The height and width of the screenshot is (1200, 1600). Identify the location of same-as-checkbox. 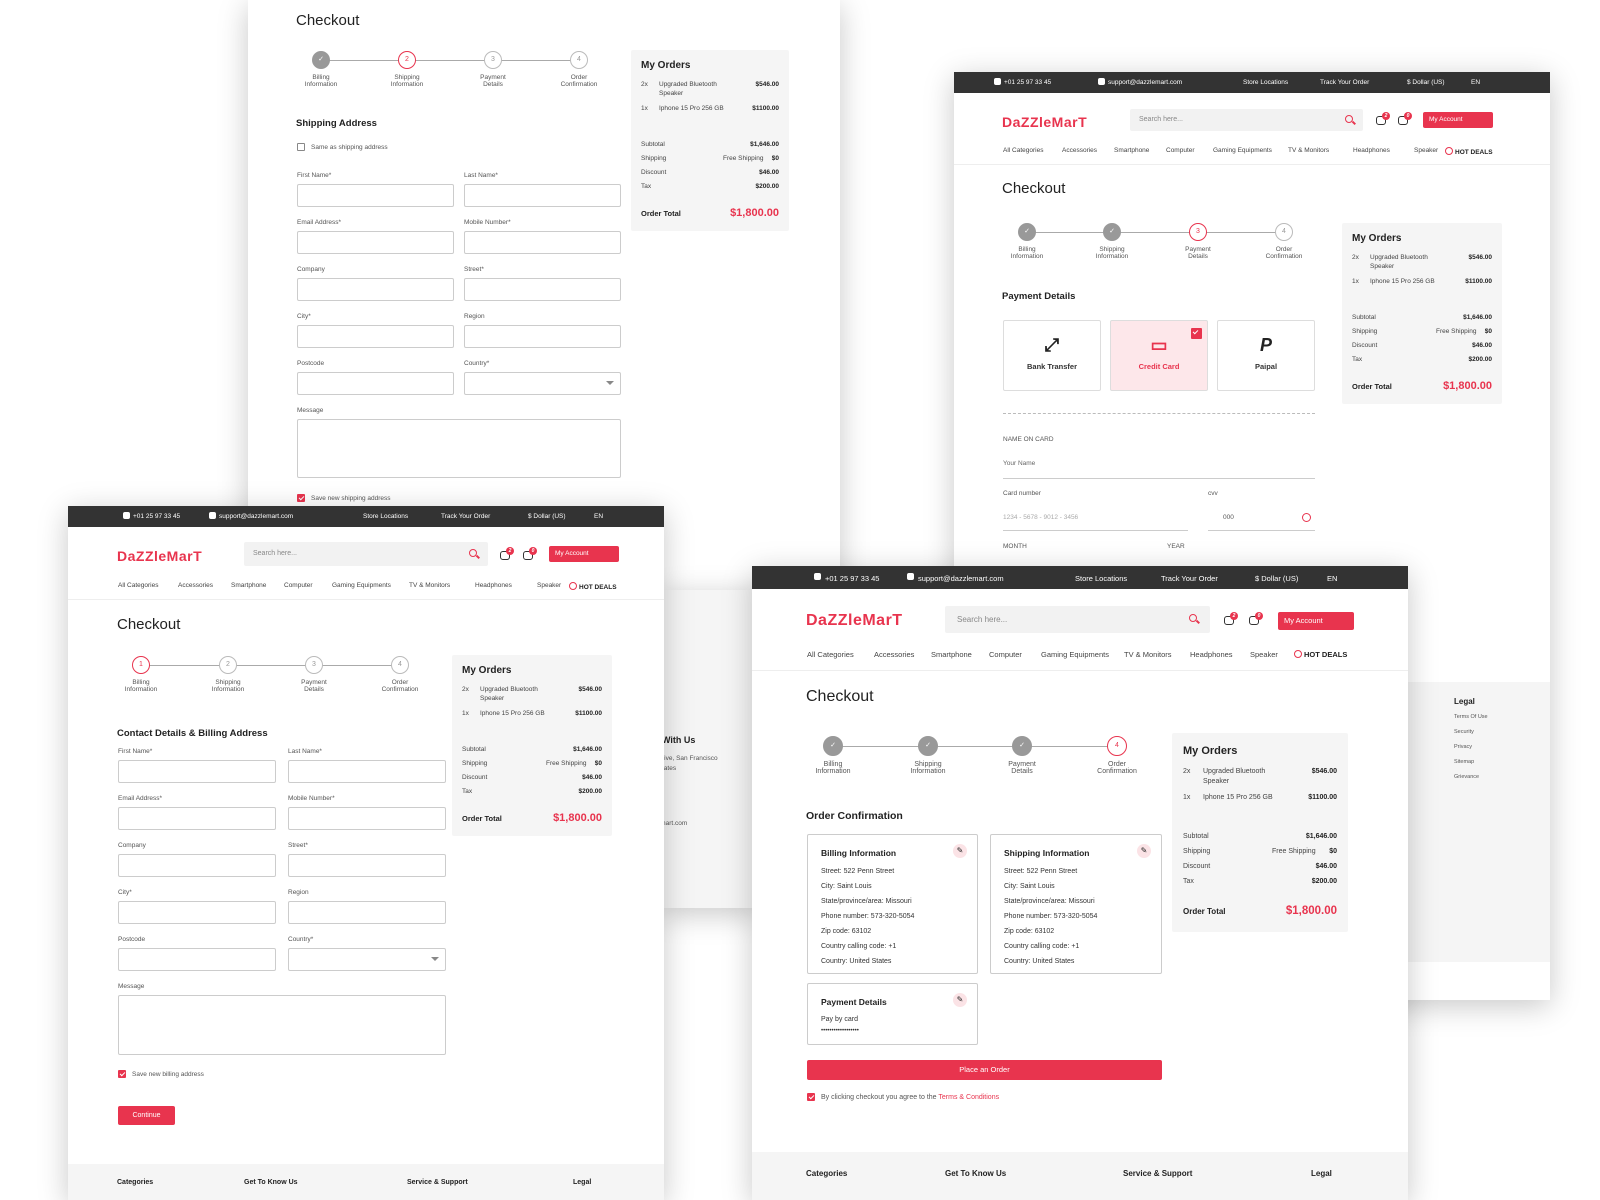
(301, 147).